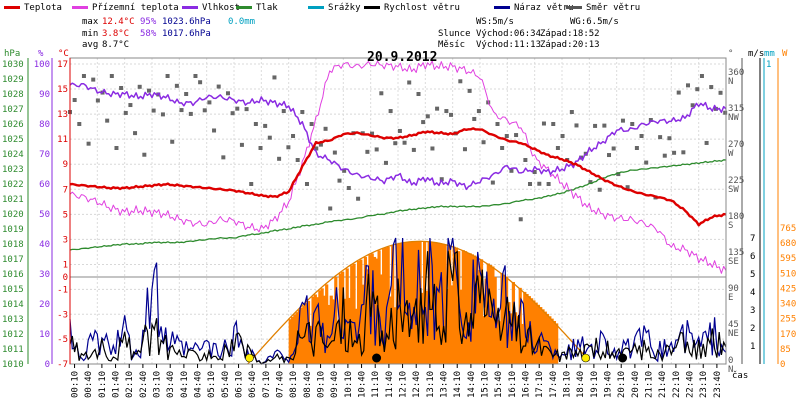 This screenshot has height=400, width=800. I want to click on wind-tick-label: 6, so click(752, 257).